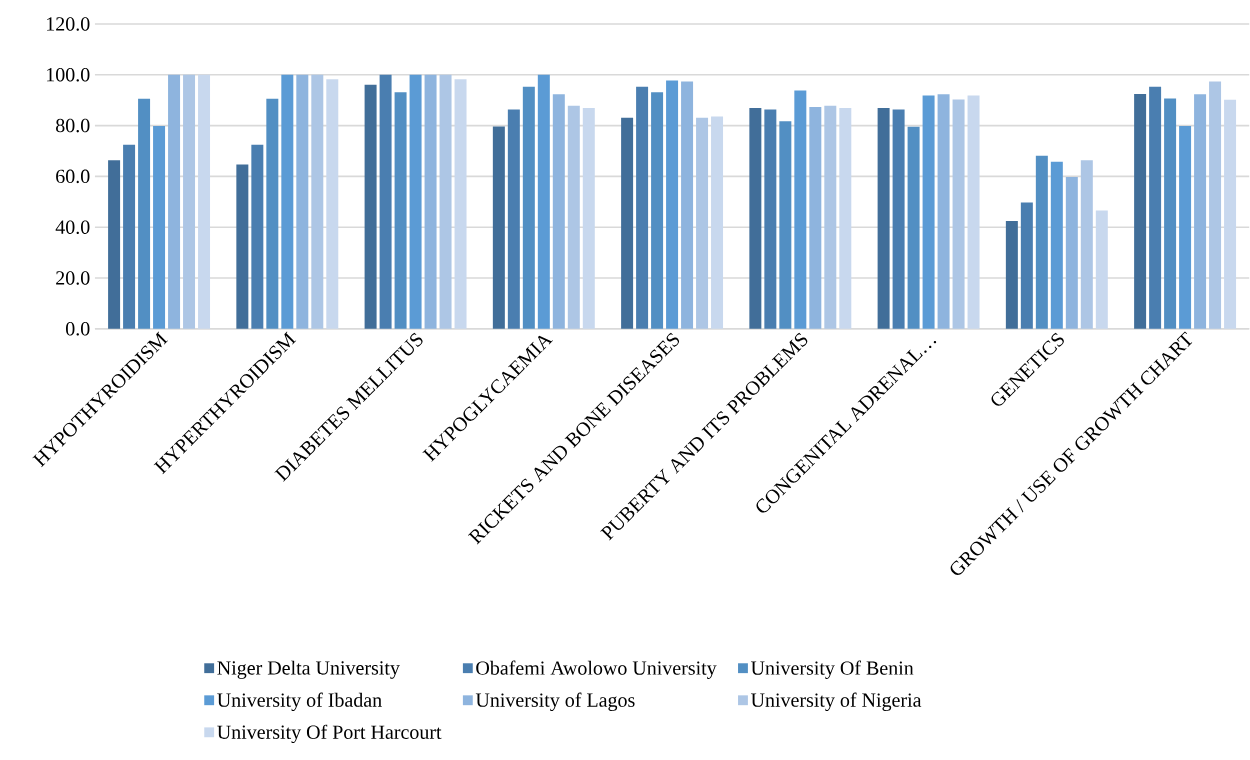 The width and height of the screenshot is (1250, 760). I want to click on legend-label: University of Nigeria, so click(836, 702).